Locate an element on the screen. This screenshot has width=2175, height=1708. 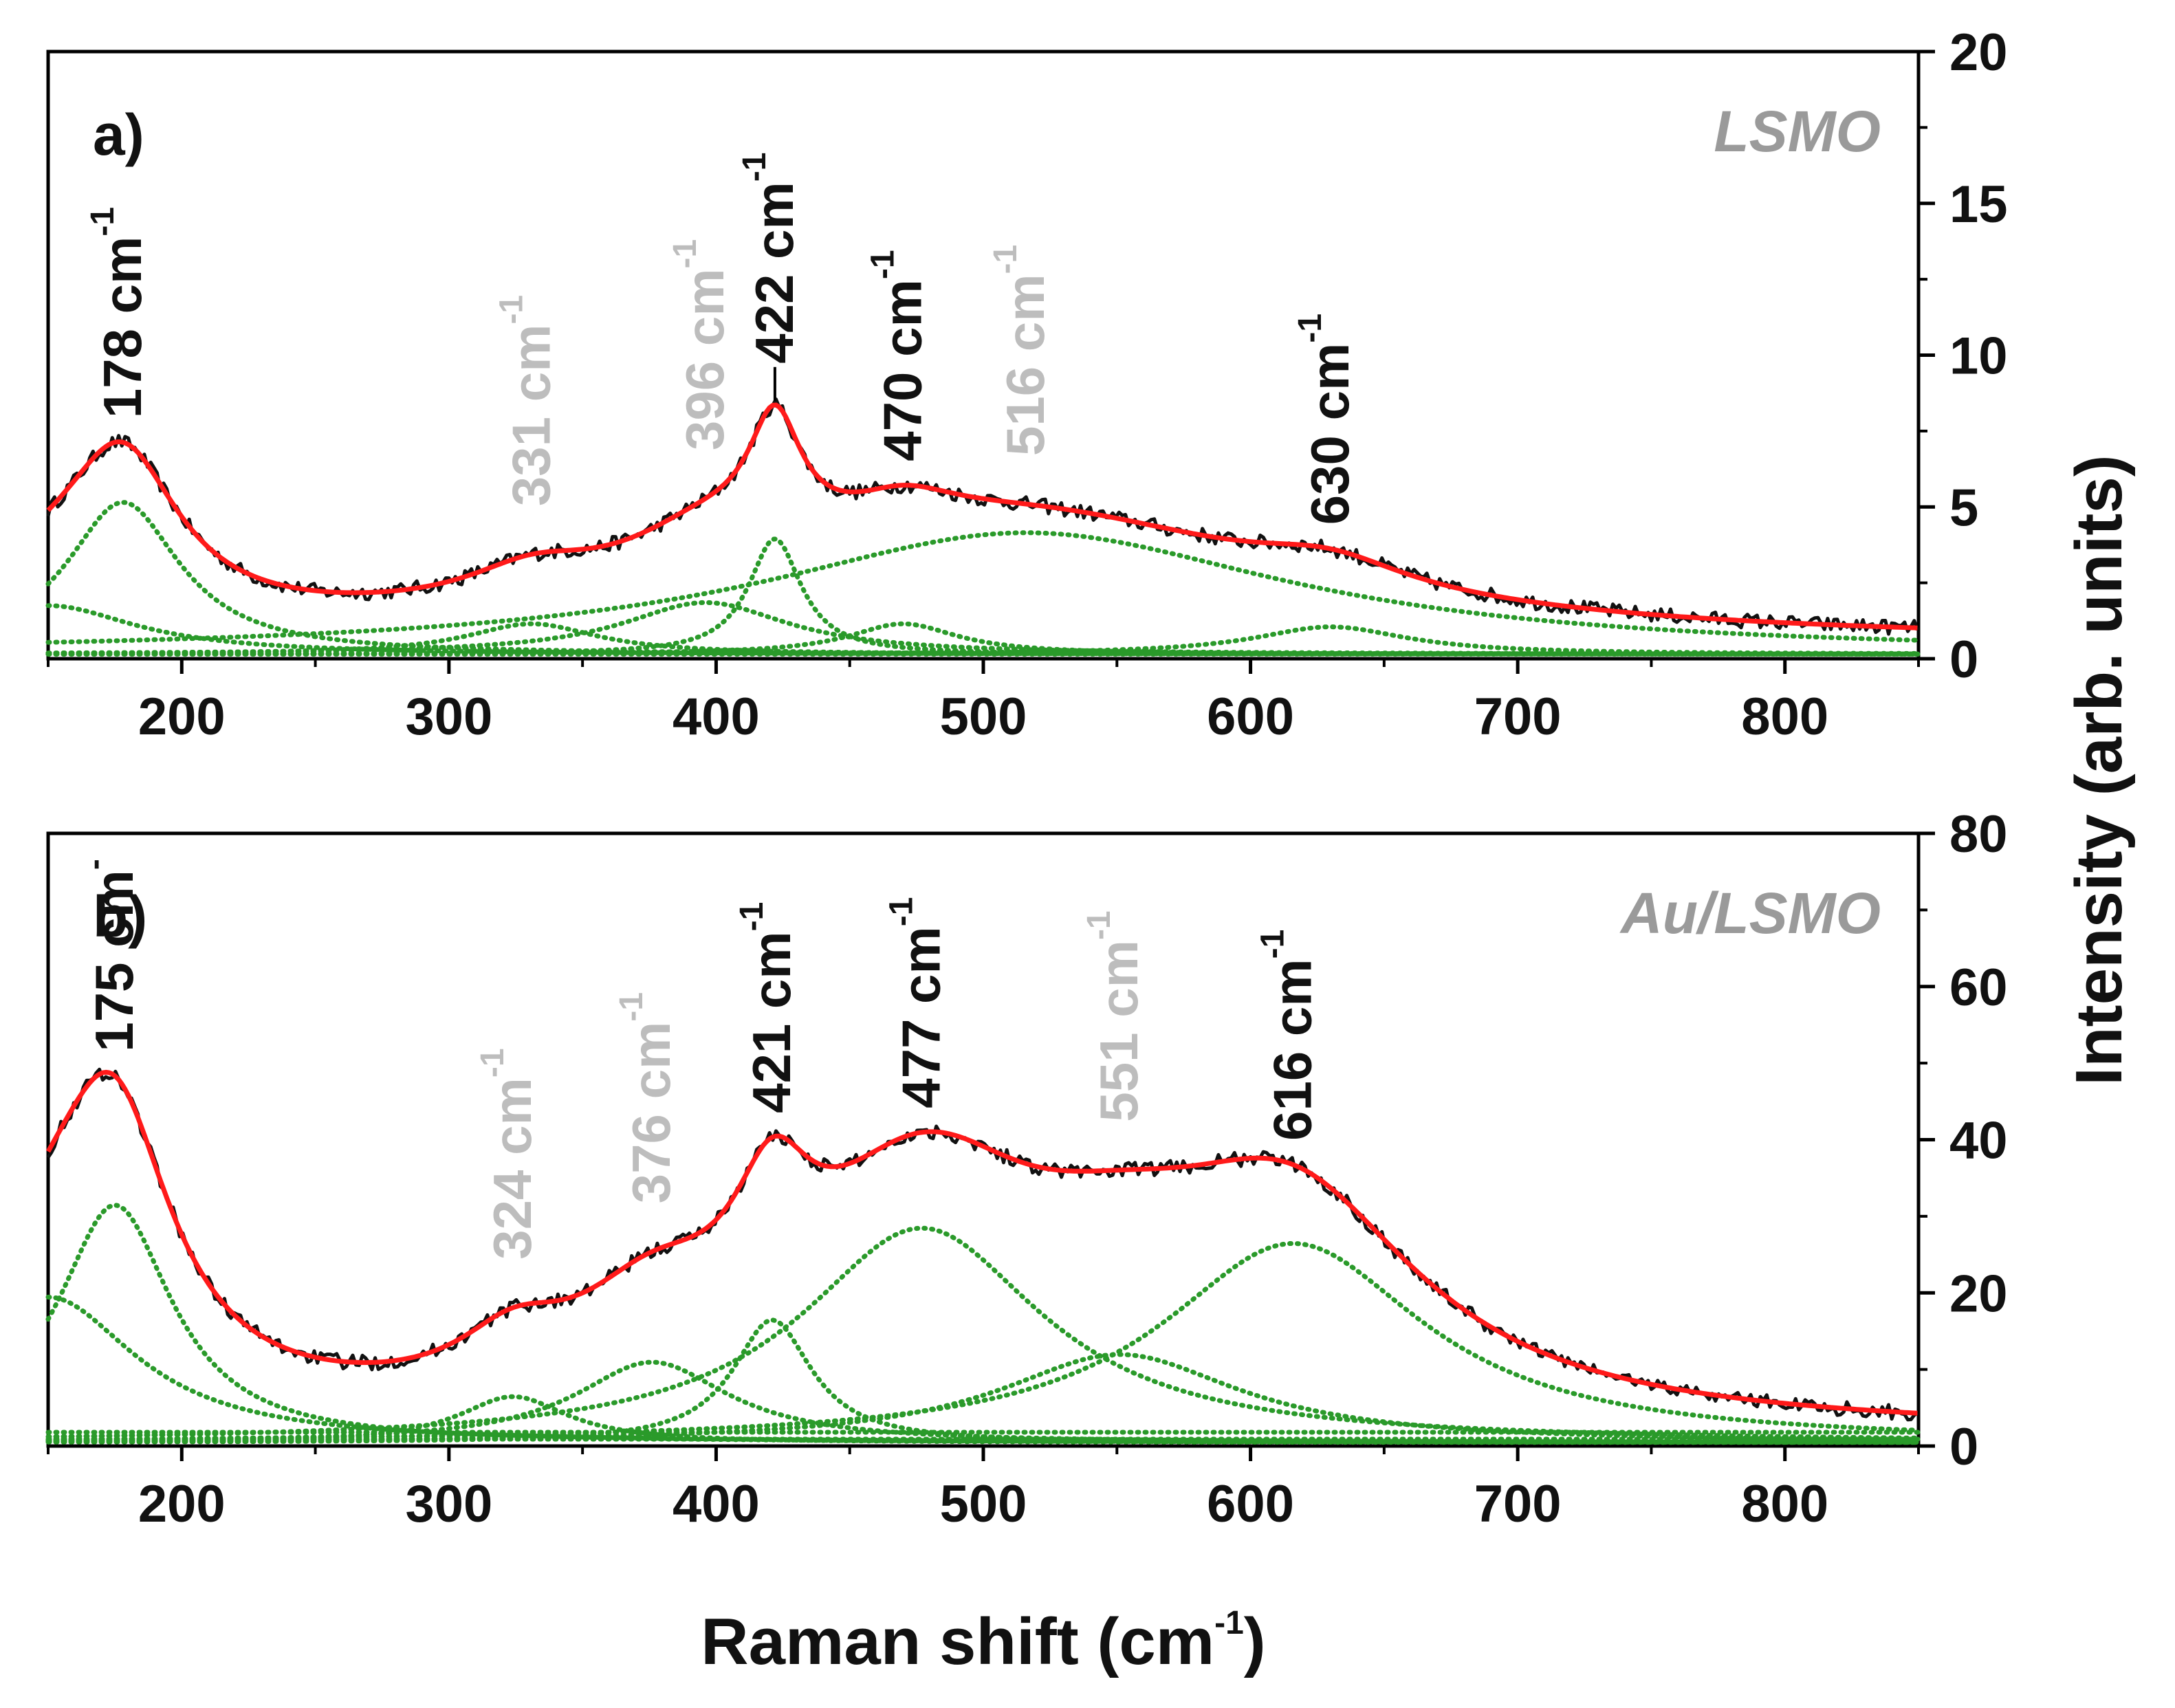
fitted-spectrum is located at coordinates (982, 516).